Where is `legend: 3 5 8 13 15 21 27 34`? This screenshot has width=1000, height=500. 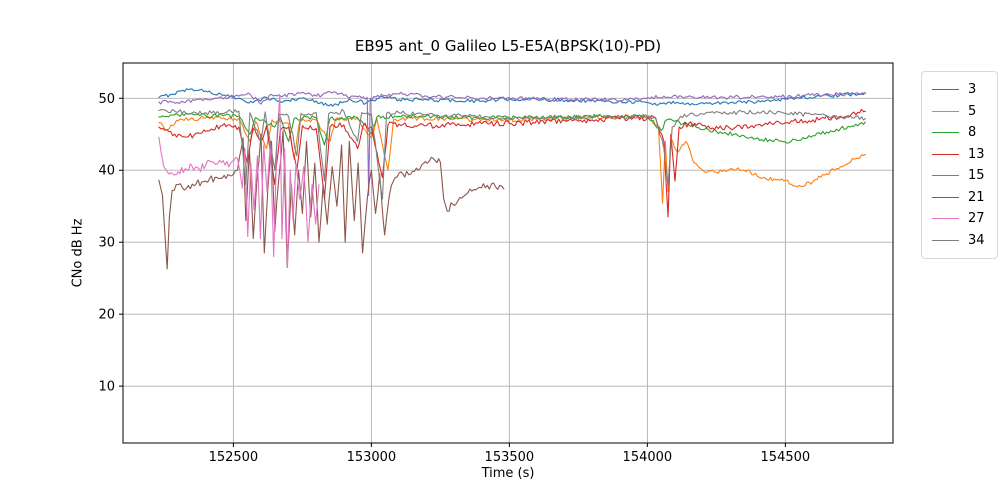
legend: 3 5 8 13 15 21 27 34 is located at coordinates (959, 165).